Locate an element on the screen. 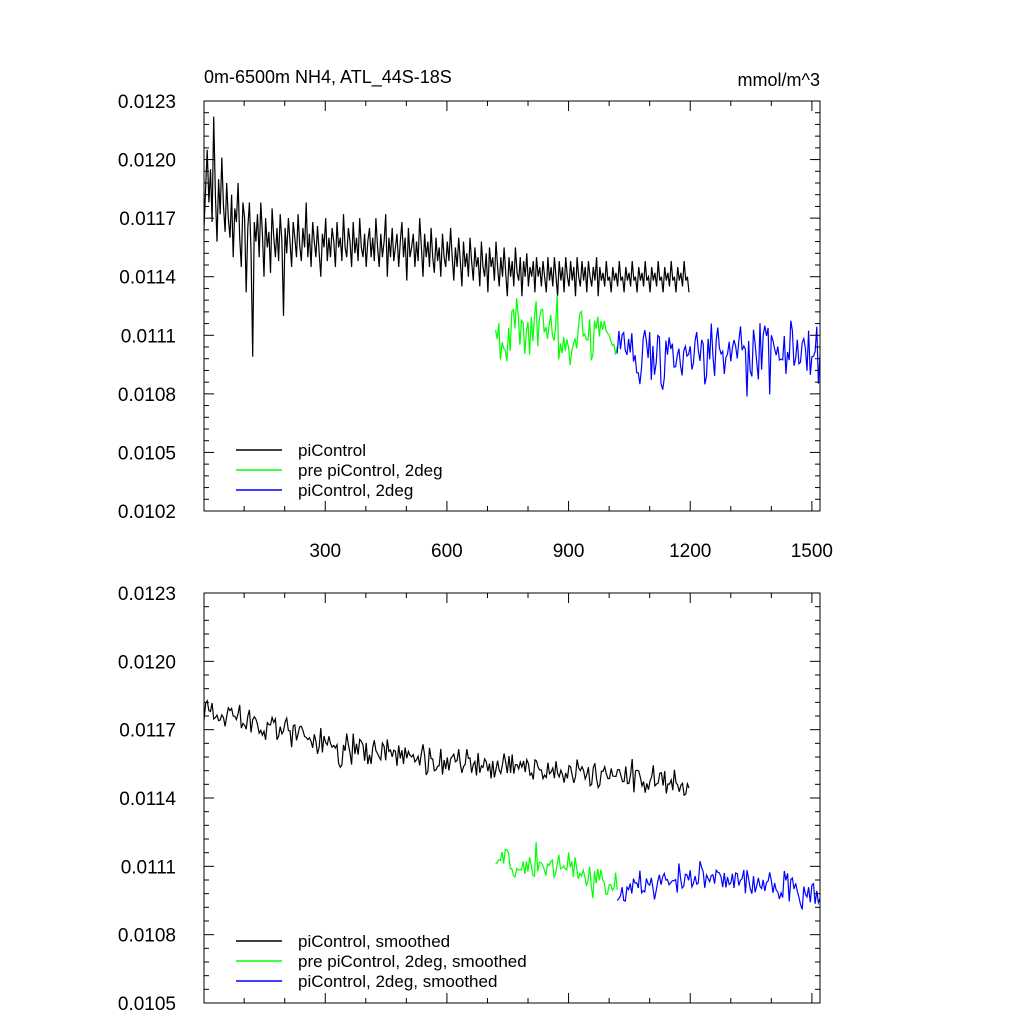  x-tick-label: 300 is located at coordinates (325, 551).